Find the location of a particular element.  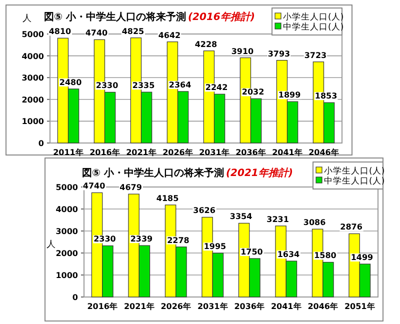

data-label: 4642 is located at coordinates (169, 35).